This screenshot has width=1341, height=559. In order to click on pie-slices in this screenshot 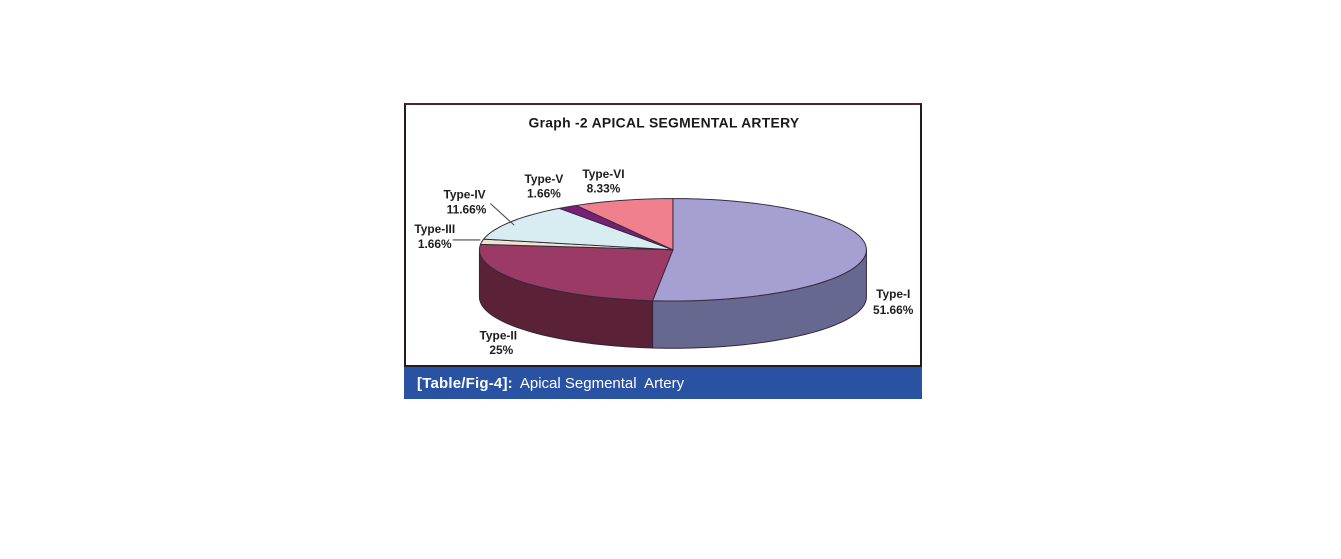, I will do `click(672, 250)`.